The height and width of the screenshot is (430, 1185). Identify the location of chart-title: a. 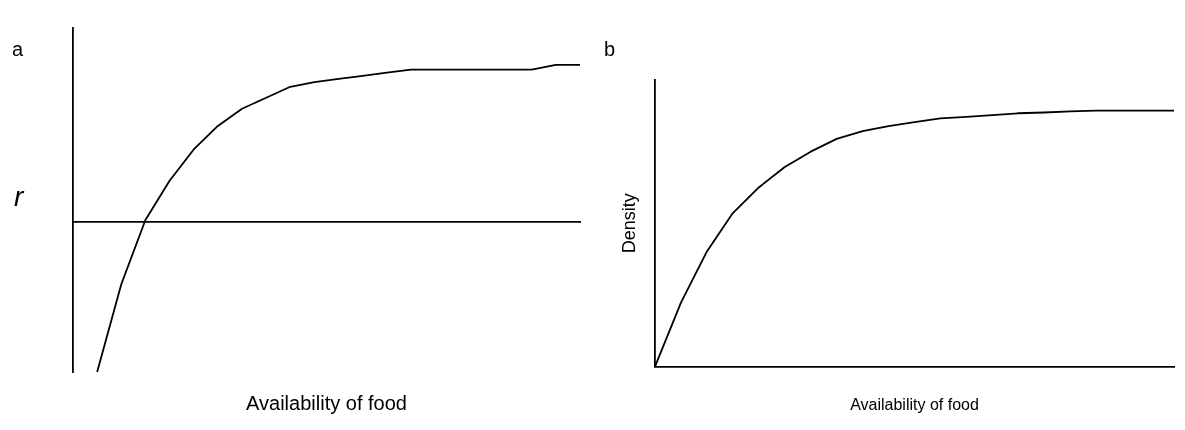
(18, 49).